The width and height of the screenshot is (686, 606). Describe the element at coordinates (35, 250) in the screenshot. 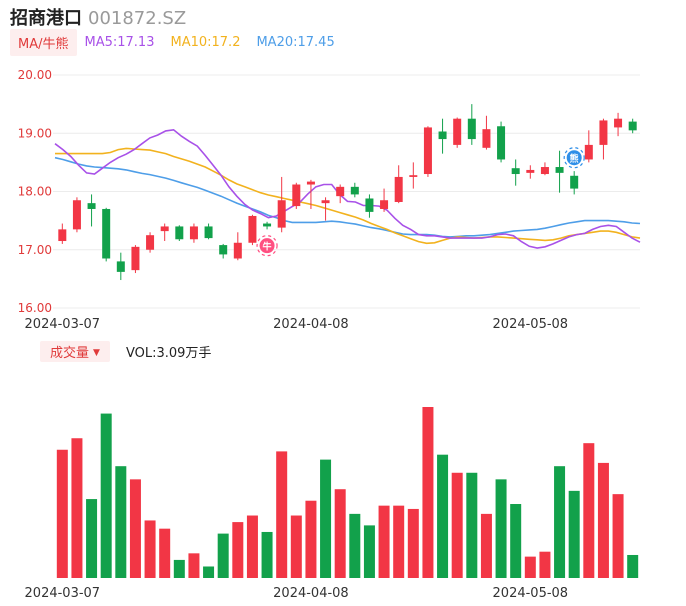

I see `price-tick-label: 17.00` at that location.